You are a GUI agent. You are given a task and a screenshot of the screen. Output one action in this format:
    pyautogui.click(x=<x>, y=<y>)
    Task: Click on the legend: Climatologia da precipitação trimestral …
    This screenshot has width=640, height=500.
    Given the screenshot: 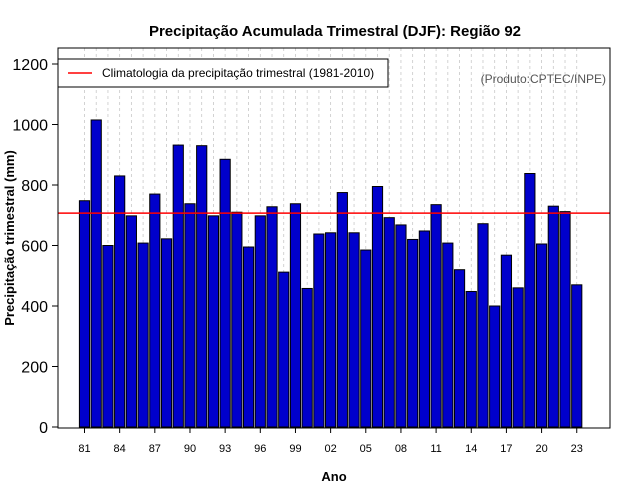 What is the action you would take?
    pyautogui.click(x=223, y=73)
    